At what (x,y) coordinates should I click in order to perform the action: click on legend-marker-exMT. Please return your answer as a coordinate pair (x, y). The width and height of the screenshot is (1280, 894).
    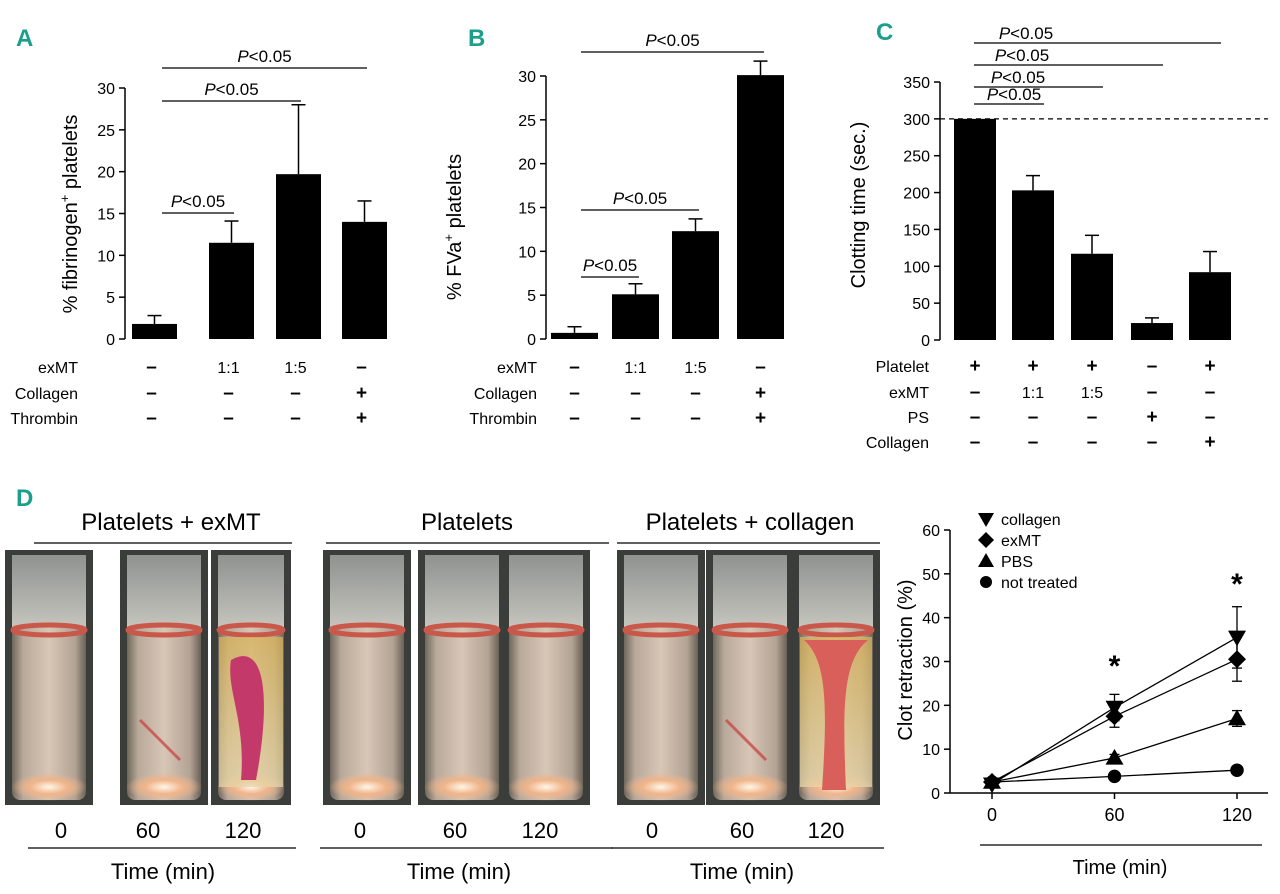
    Looking at the image, I should click on (986, 540).